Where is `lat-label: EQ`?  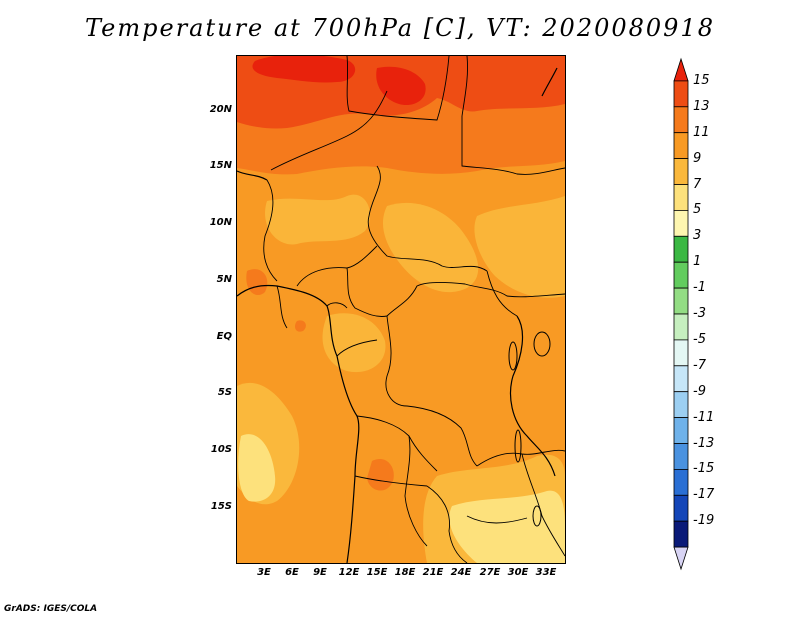 lat-label: EQ is located at coordinates (224, 336).